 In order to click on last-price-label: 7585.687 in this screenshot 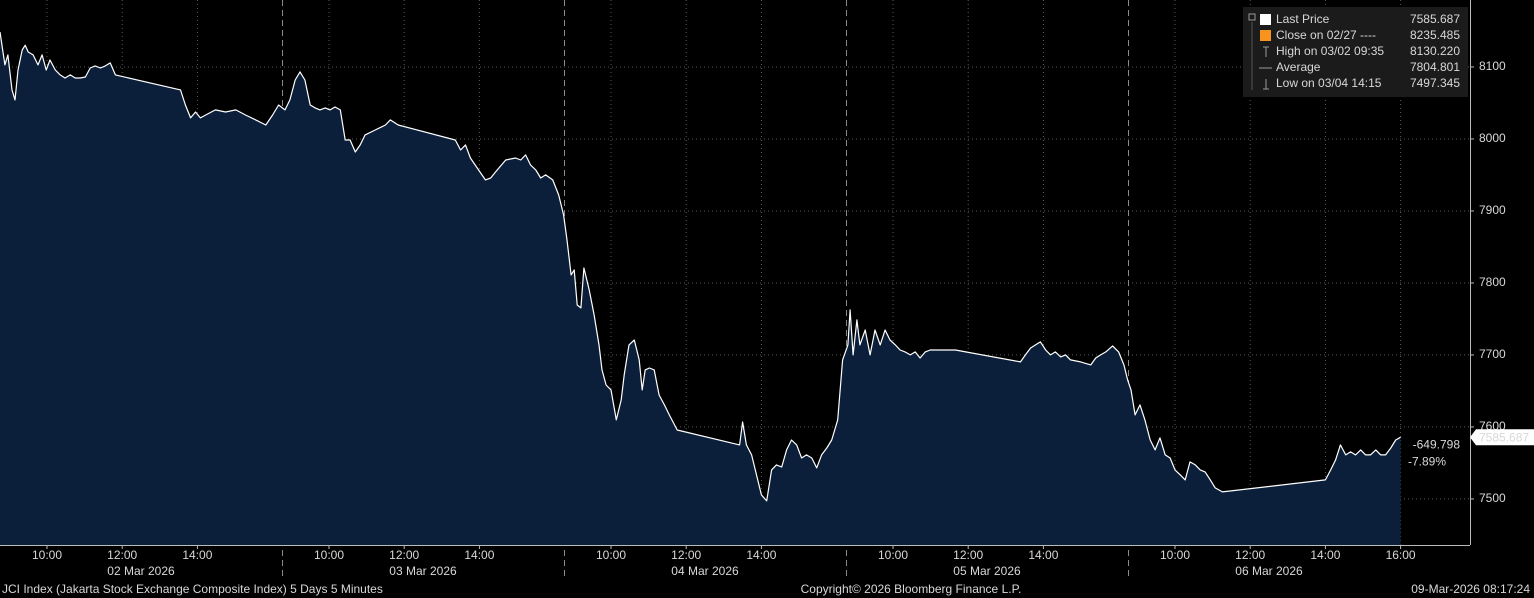, I will do `click(1504, 437)`.